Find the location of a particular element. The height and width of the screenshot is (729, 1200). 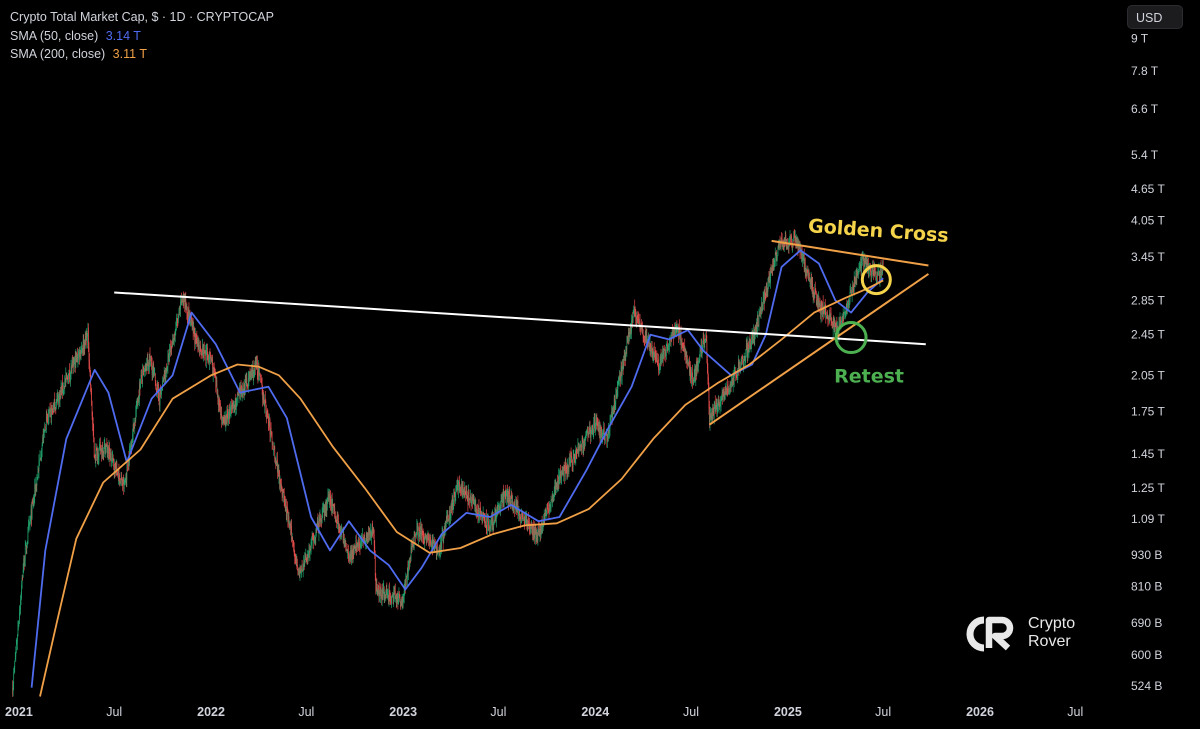

legend-sma200: SMA (200, close) 3.11 T is located at coordinates (142, 54).